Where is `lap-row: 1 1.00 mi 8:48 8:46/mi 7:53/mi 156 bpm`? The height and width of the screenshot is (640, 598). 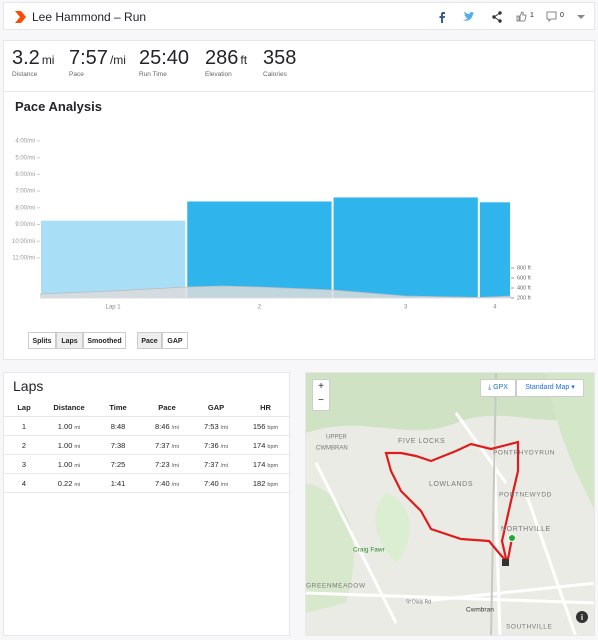 lap-row: 1 1.00 mi 8:48 8:46/mi 7:53/mi 156 bpm is located at coordinates (147, 426).